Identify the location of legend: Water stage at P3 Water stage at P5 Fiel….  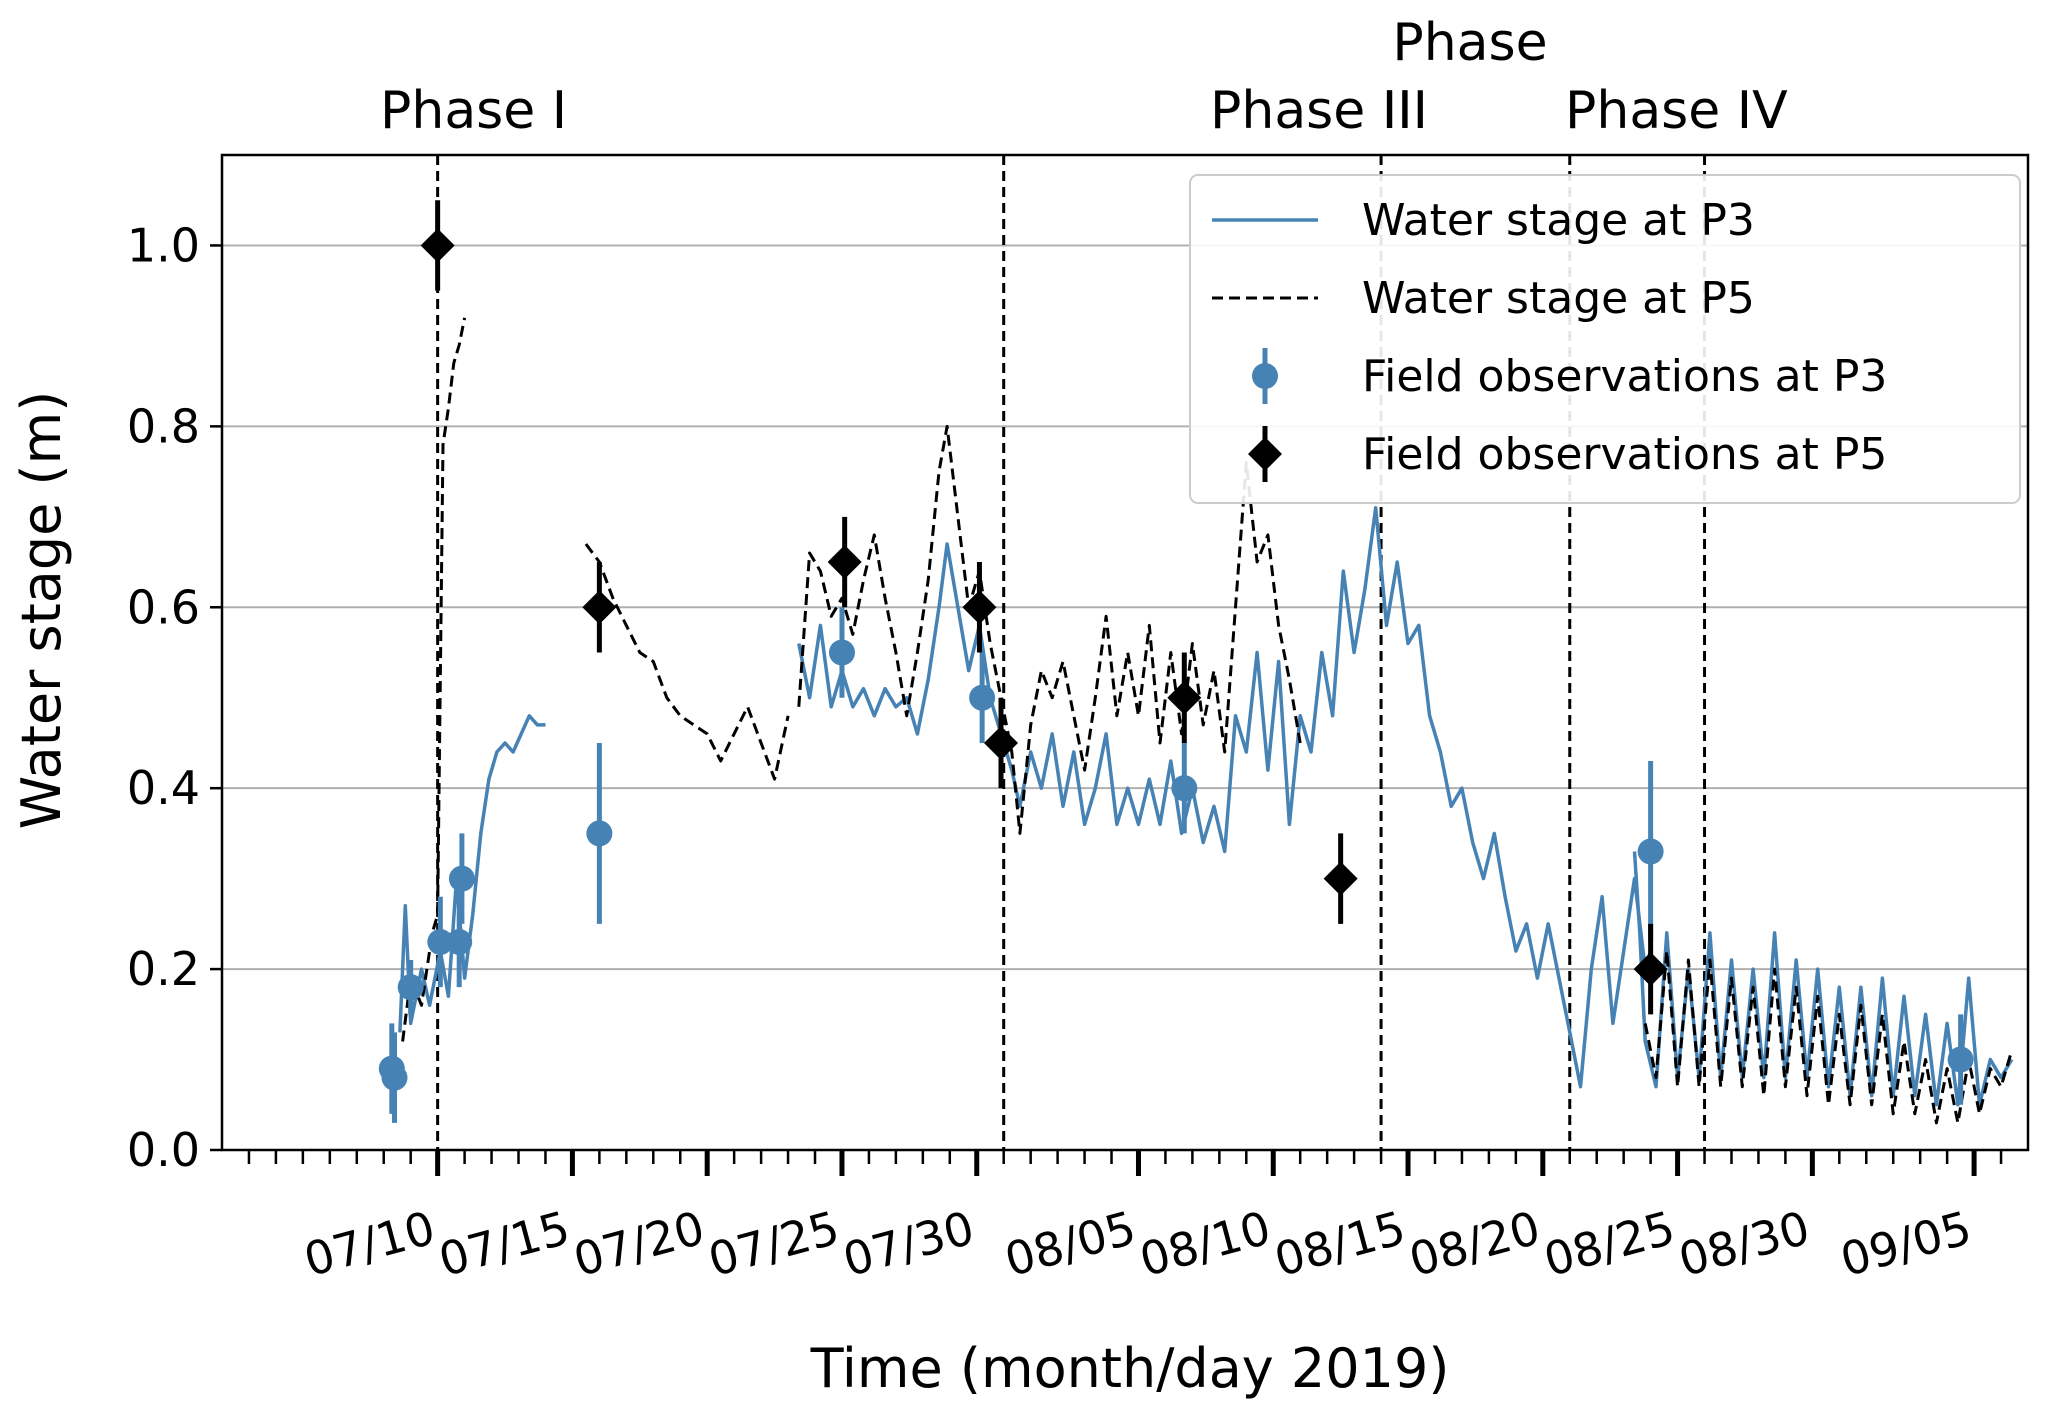
(1605, 339).